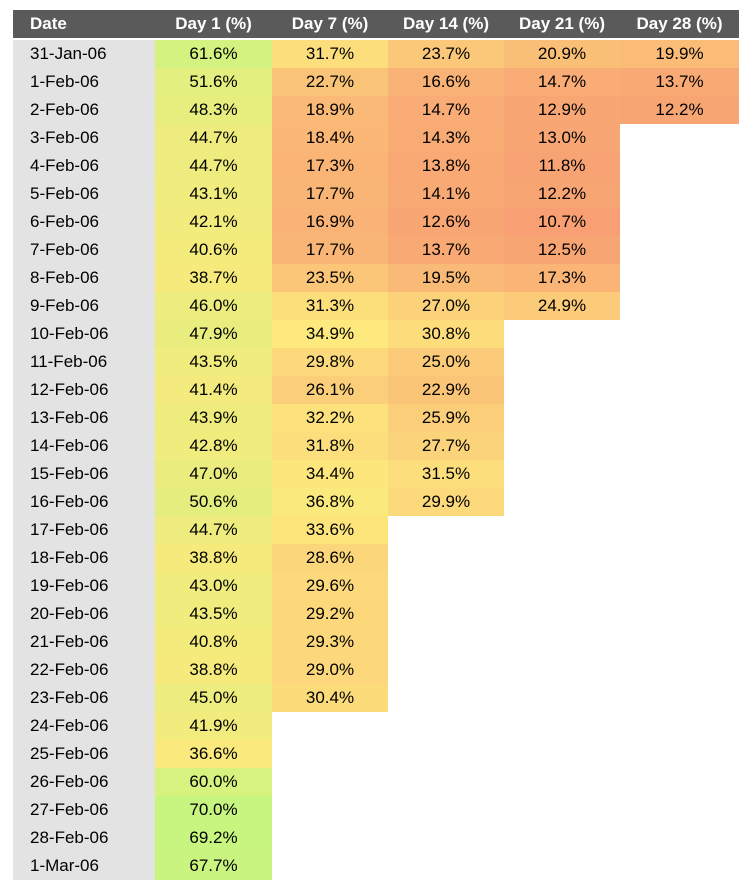 This screenshot has width=754, height=888. Describe the element at coordinates (446, 474) in the screenshot. I see `heatmap-cell: 31.5%` at that location.